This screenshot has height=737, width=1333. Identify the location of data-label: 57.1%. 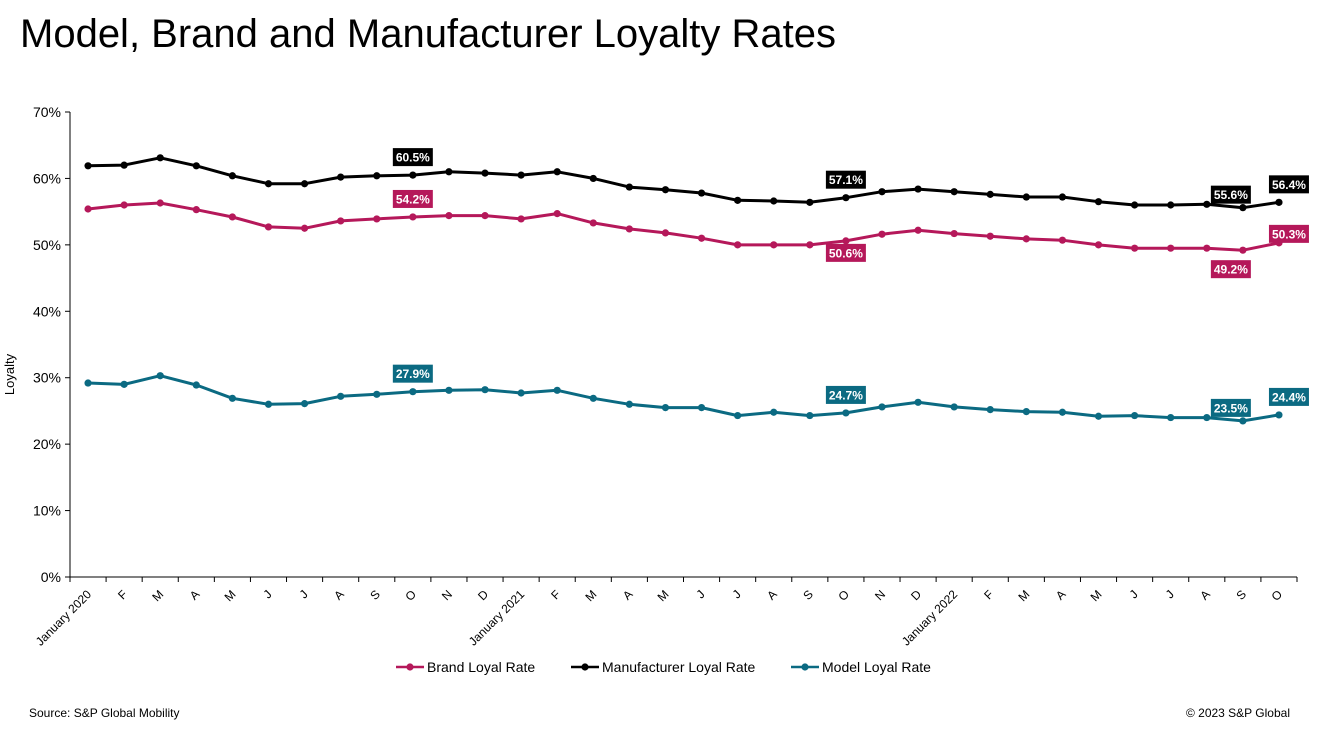
(846, 180).